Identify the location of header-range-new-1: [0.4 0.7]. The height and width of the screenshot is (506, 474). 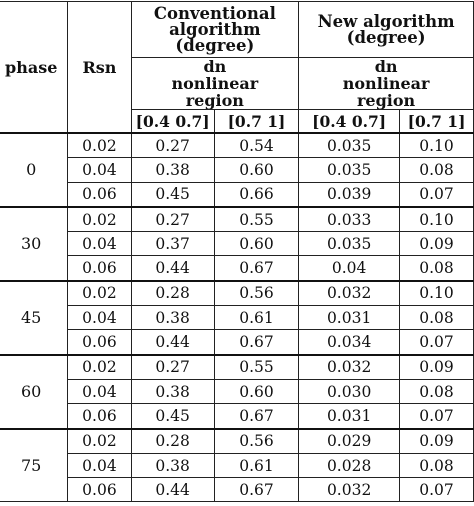
(349, 121).